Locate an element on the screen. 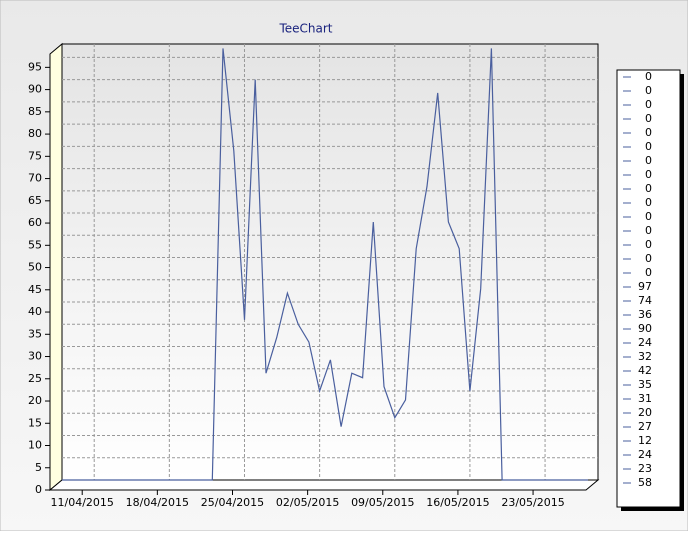 The image size is (688, 535). x-tick-label: 25/04/2015 is located at coordinates (232, 502).